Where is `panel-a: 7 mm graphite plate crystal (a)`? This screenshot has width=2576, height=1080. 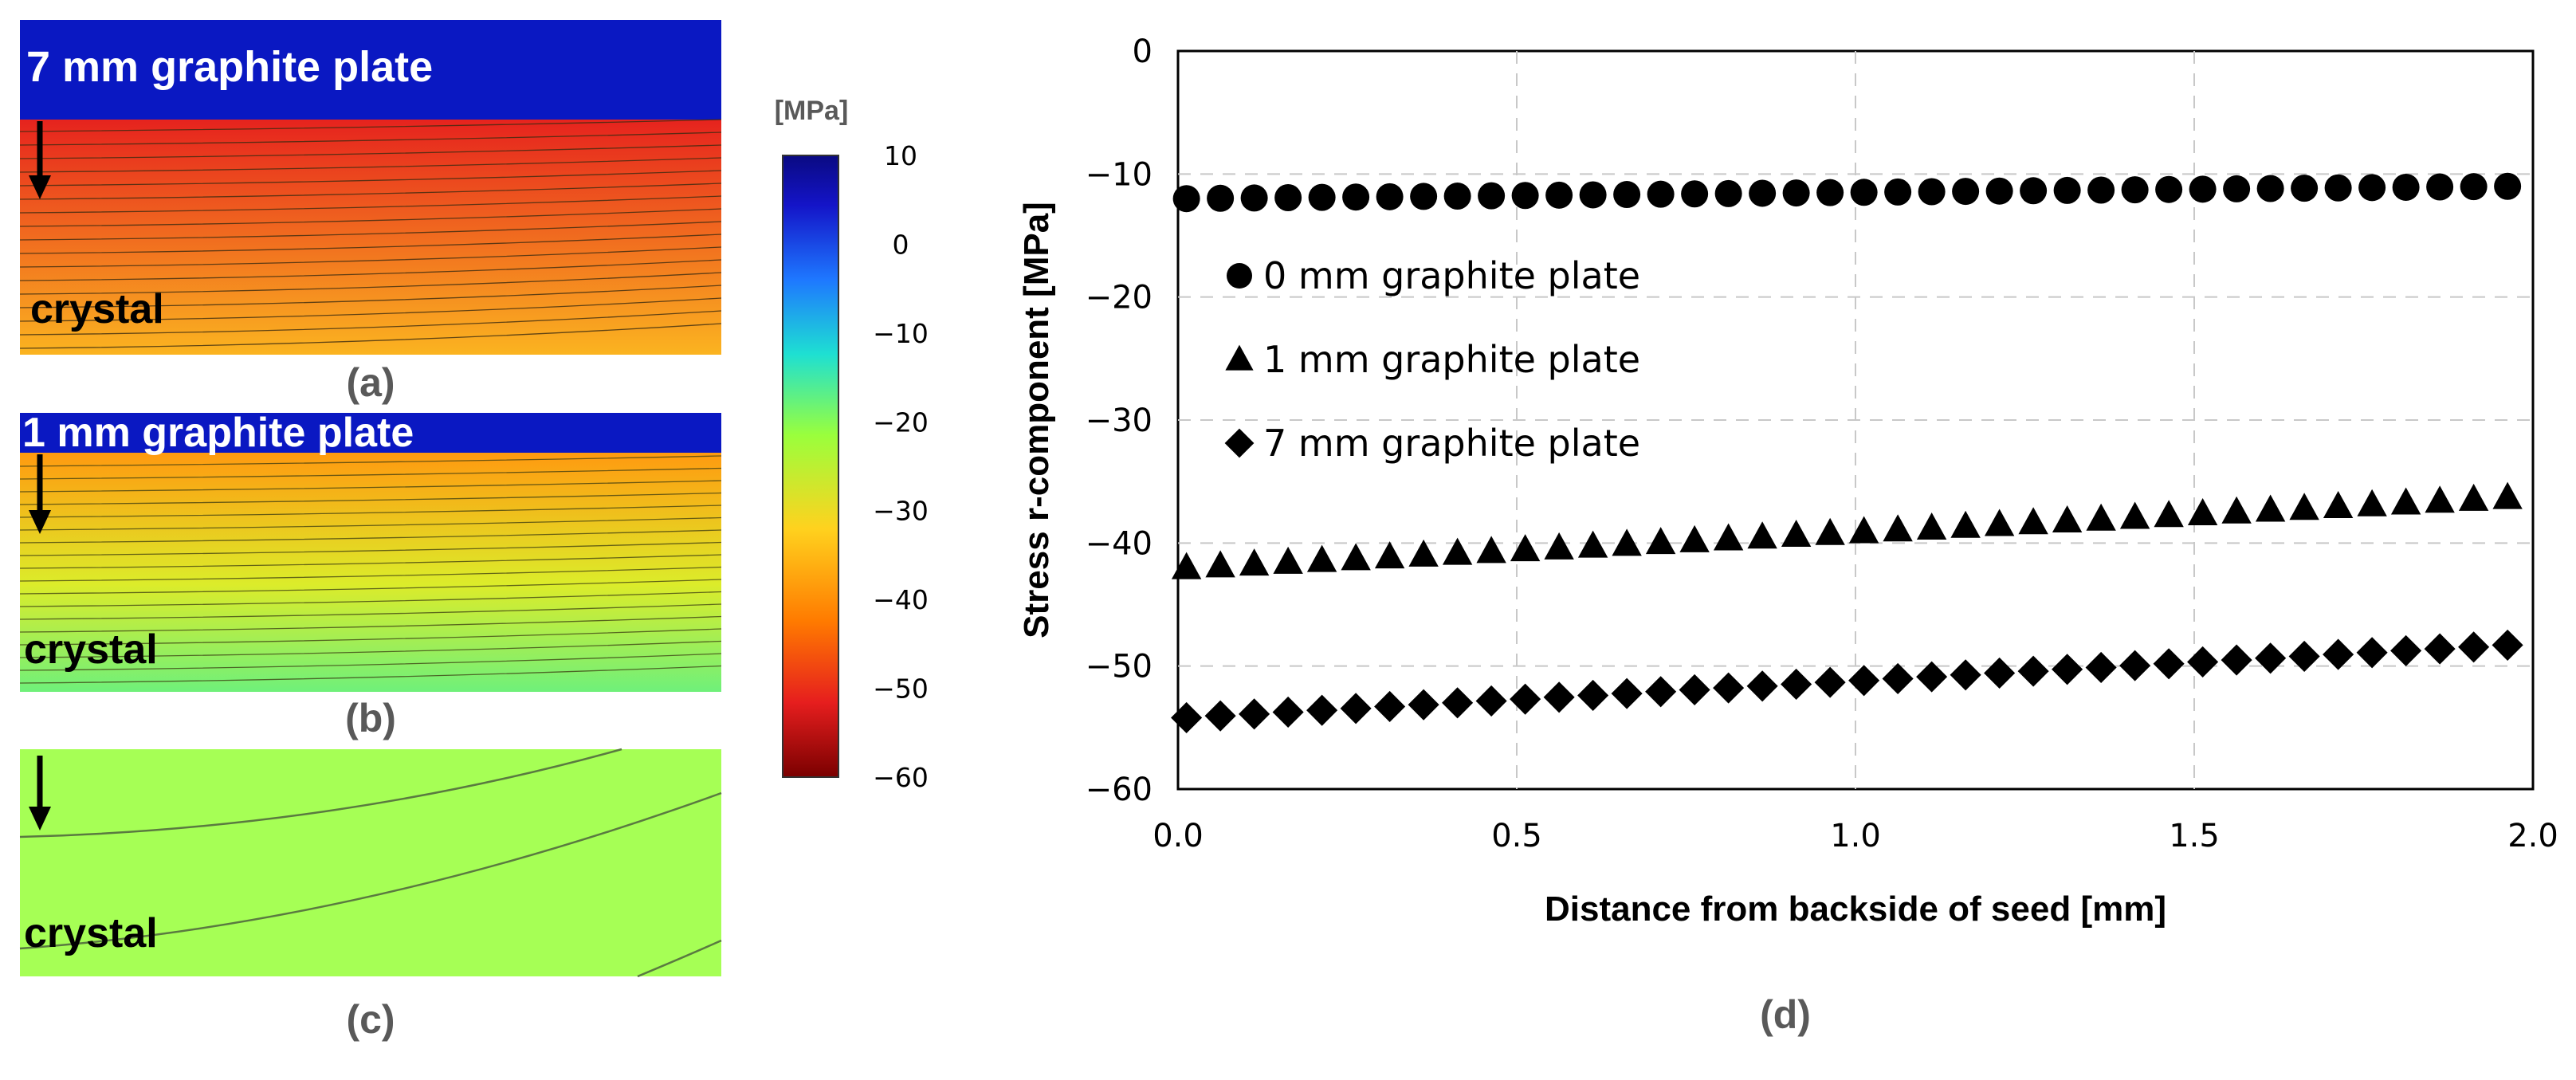 panel-a: 7 mm graphite plate crystal (a) is located at coordinates (370, 212).